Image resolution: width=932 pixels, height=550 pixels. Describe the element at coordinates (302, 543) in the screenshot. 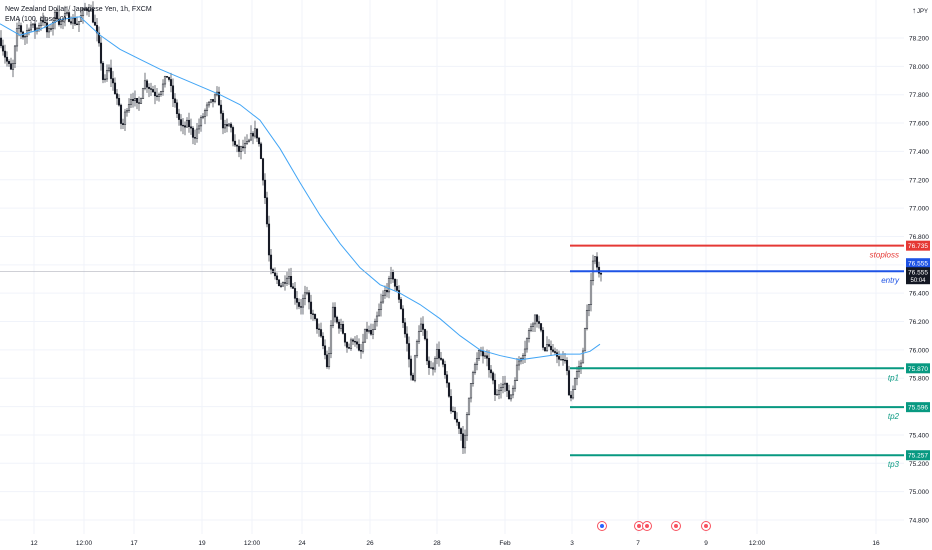

I see `time-tick-label: 24` at that location.